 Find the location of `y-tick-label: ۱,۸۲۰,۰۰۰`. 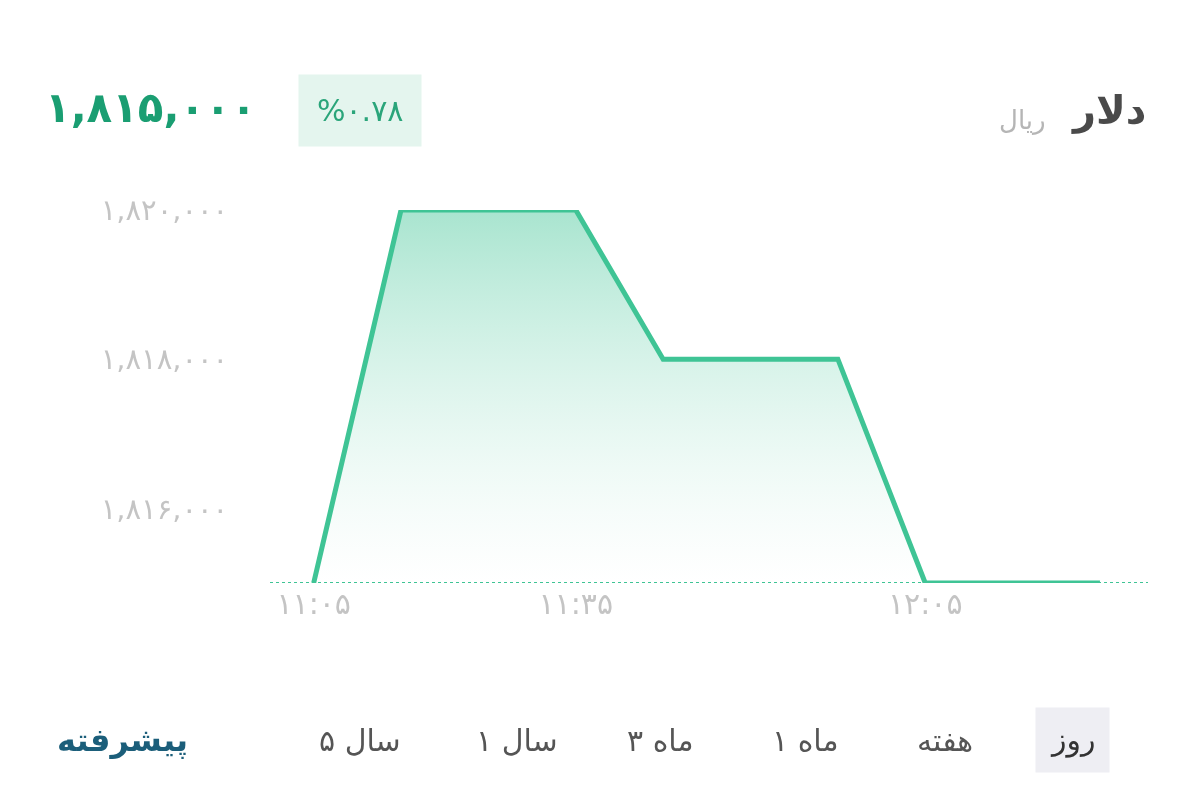

y-tick-label: ۱,۸۲۰,۰۰۰ is located at coordinates (164, 210).